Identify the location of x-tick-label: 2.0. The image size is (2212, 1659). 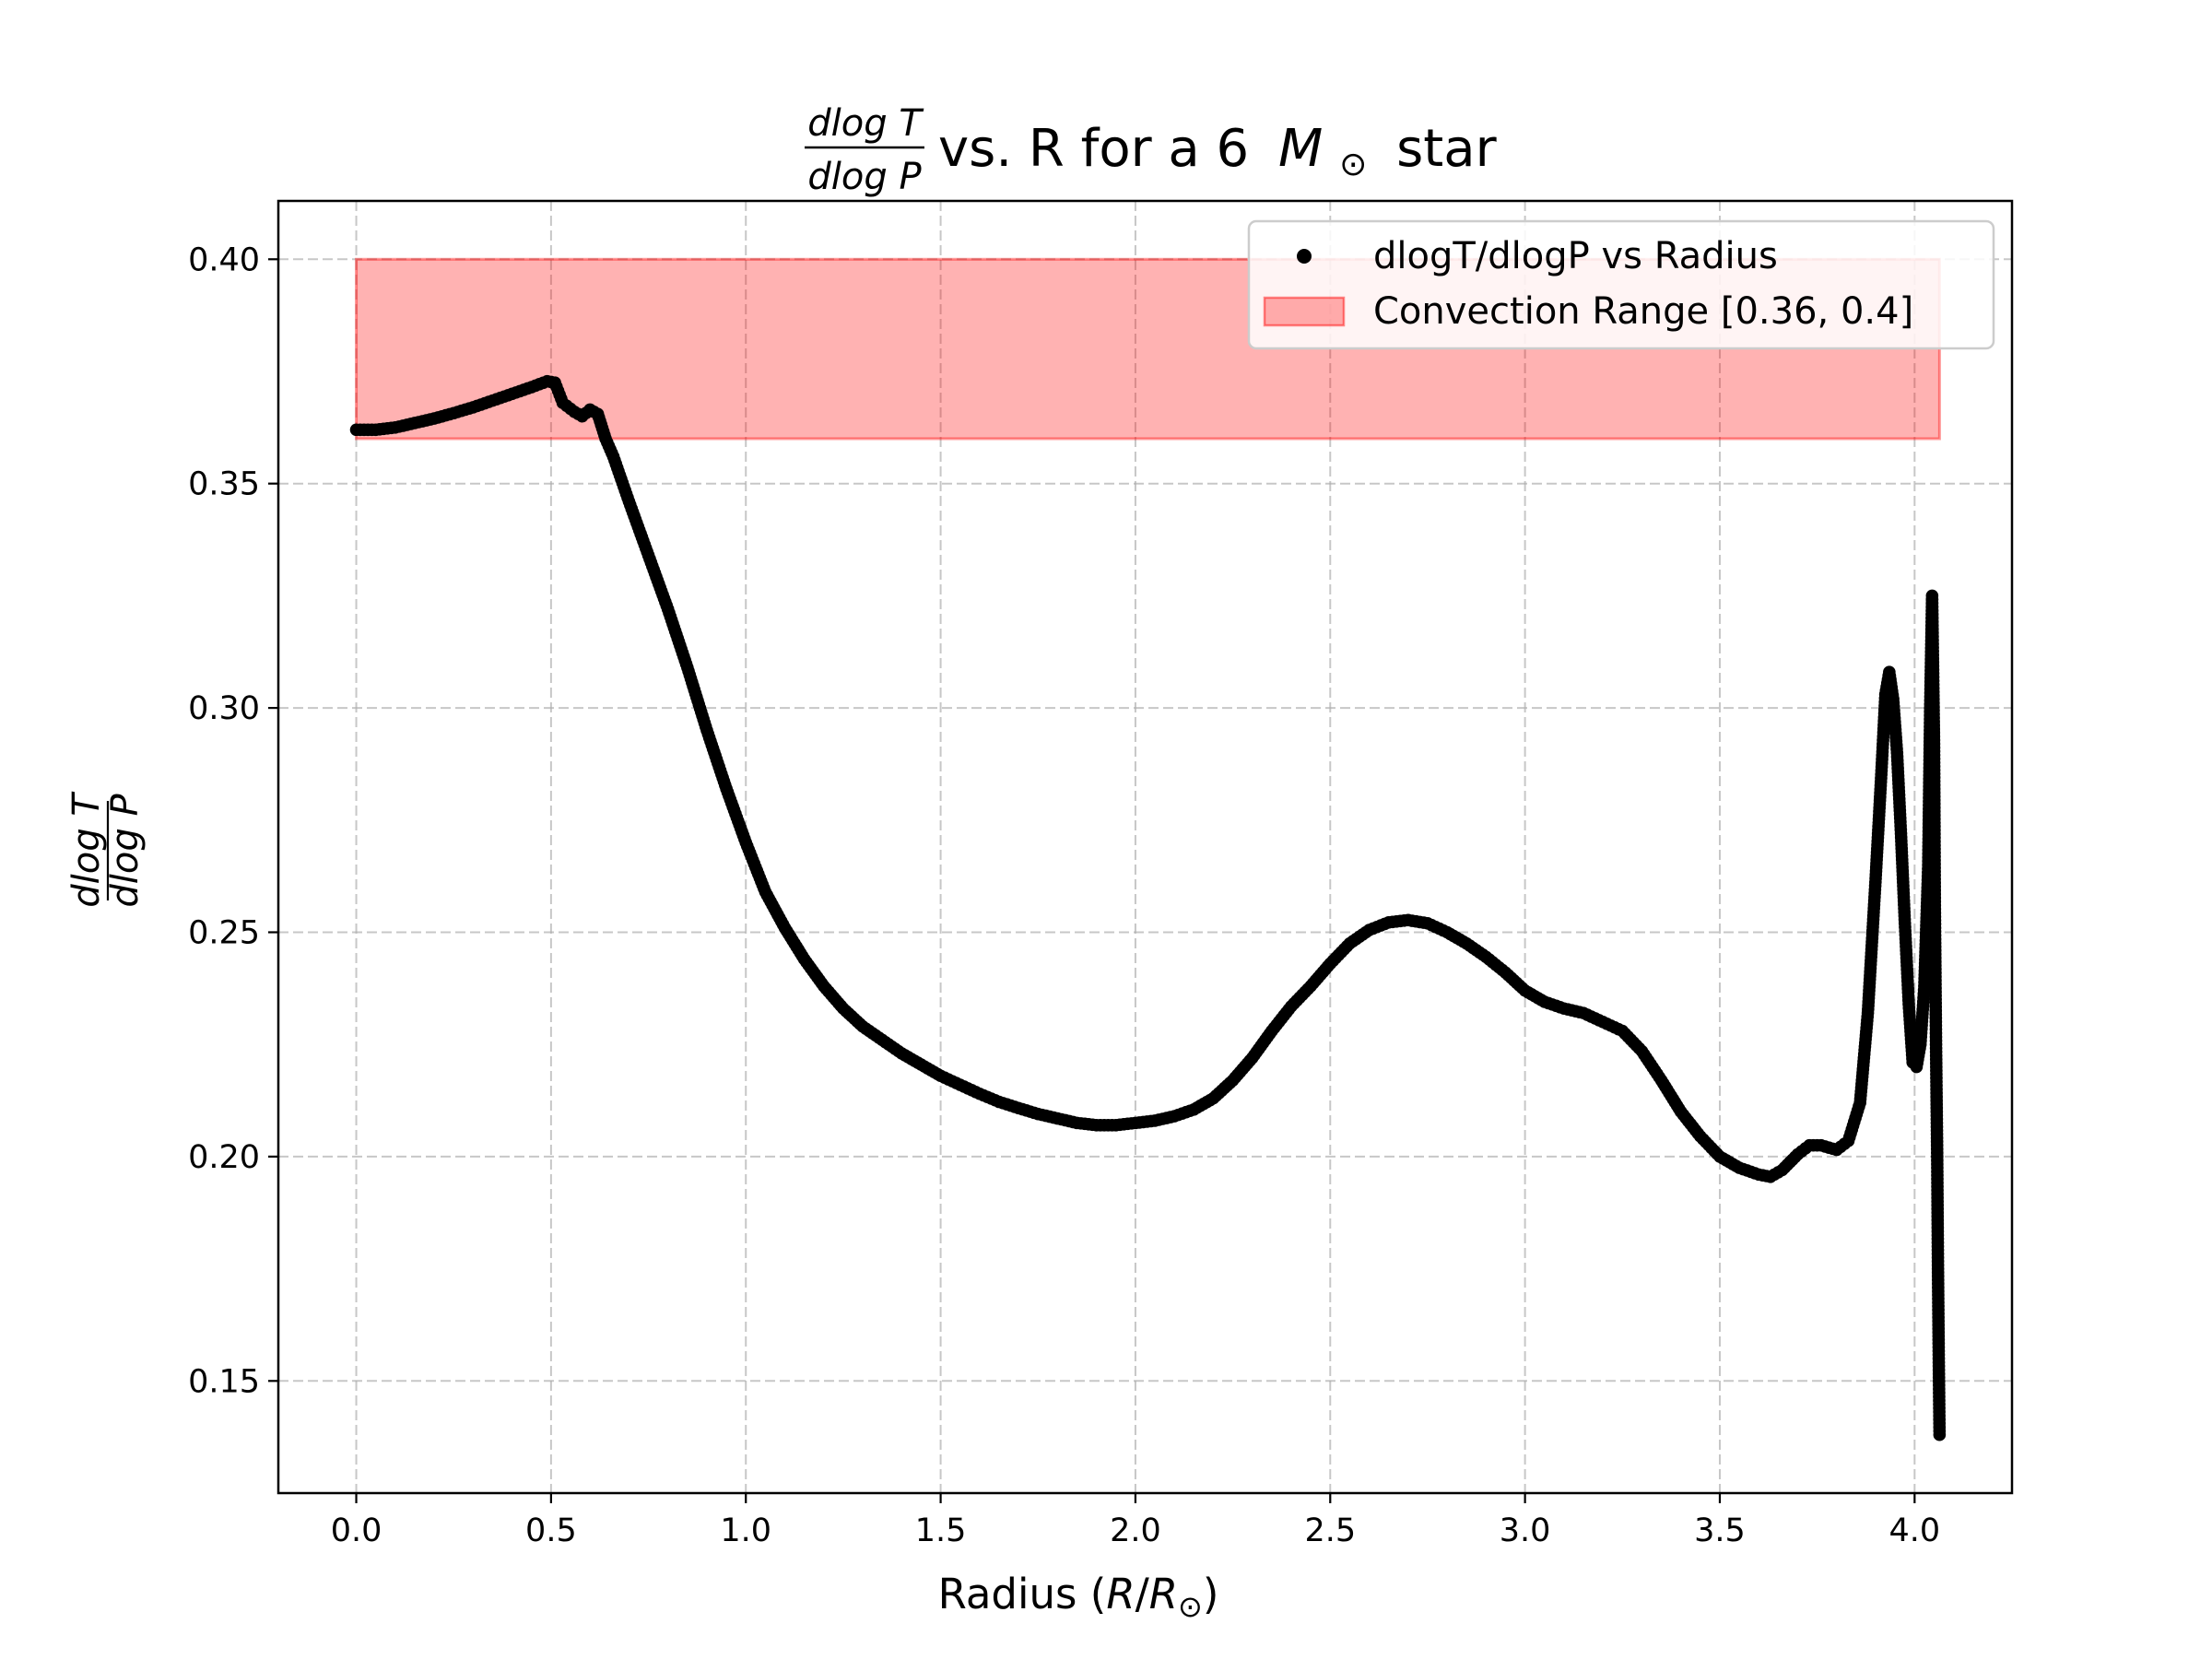
(1135, 1530).